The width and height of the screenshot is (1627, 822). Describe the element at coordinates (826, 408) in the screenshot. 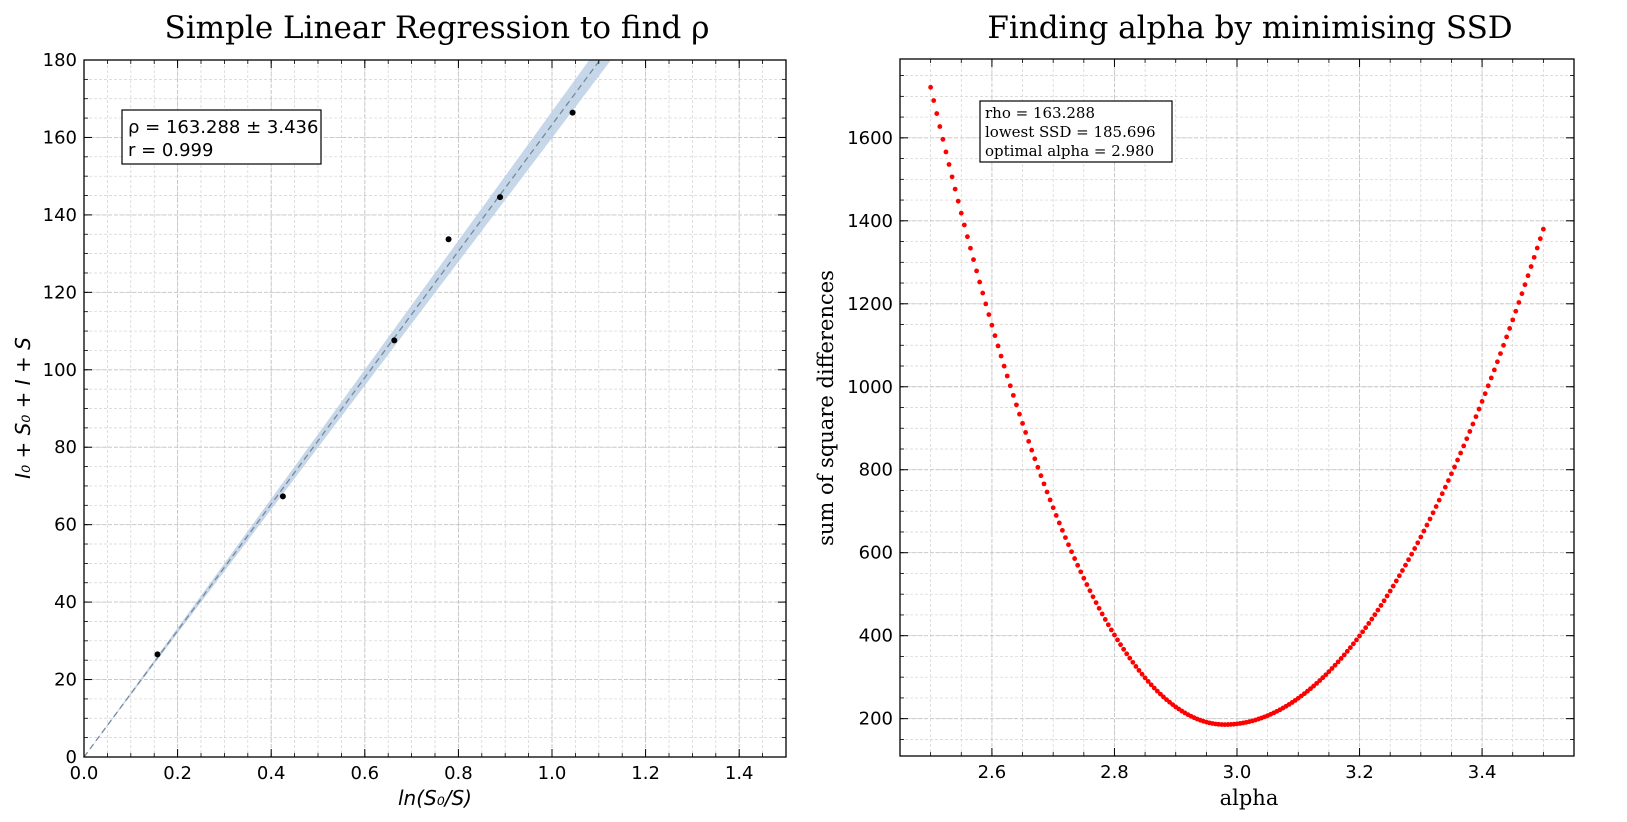

I see `ssd-y-label: sum of square differences` at that location.